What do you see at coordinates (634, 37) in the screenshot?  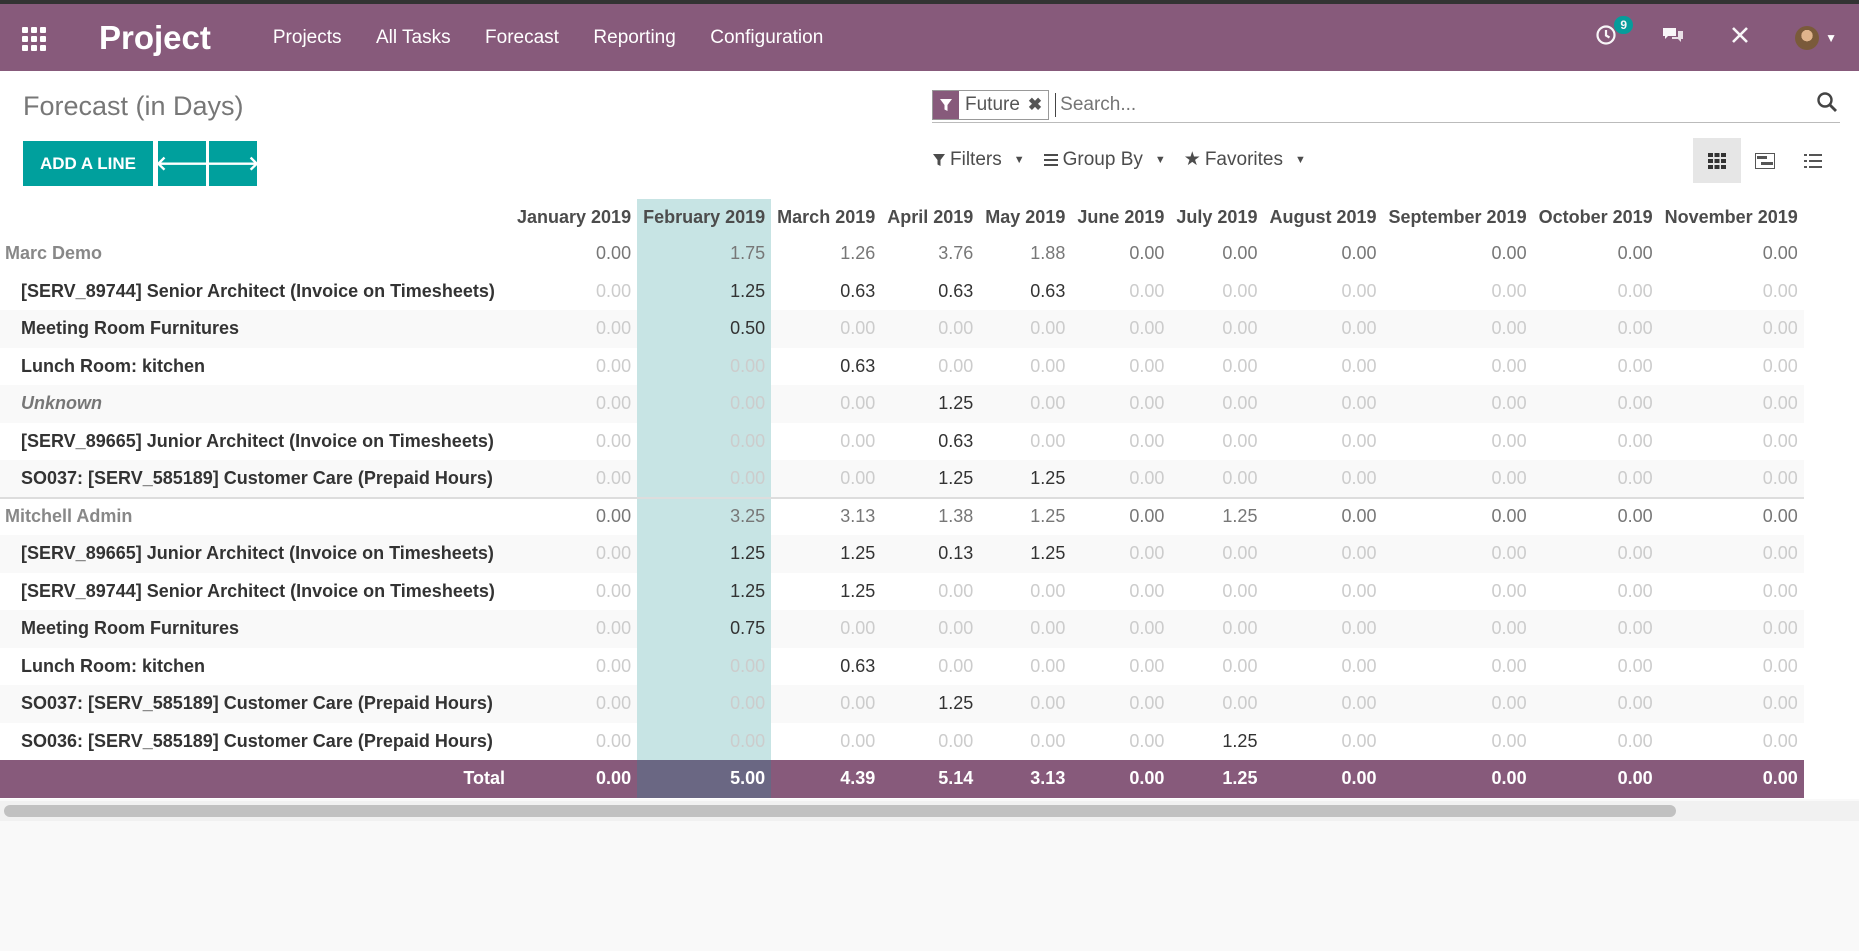 I see `menu-reporting: Reporting` at bounding box center [634, 37].